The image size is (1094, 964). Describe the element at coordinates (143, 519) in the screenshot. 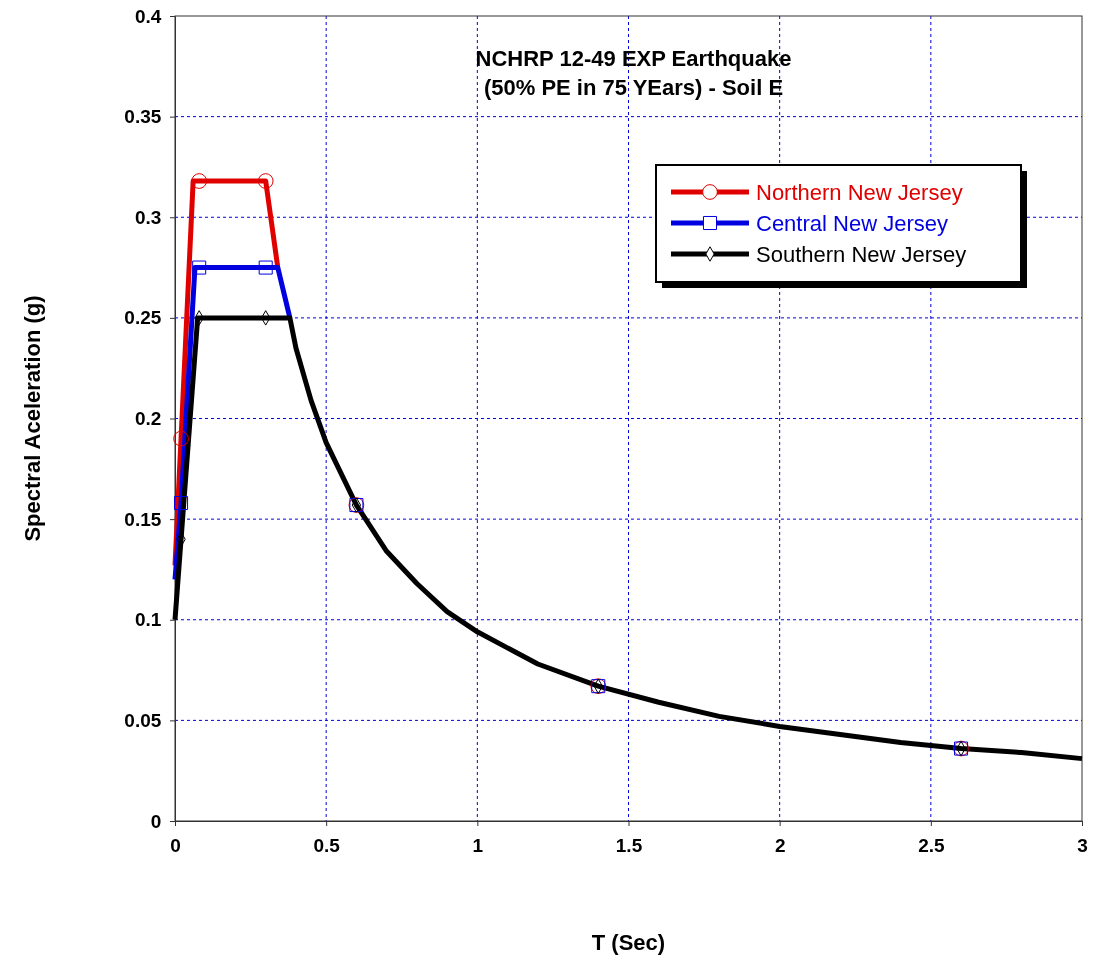

I see `y-tick-label: 0.15` at that location.